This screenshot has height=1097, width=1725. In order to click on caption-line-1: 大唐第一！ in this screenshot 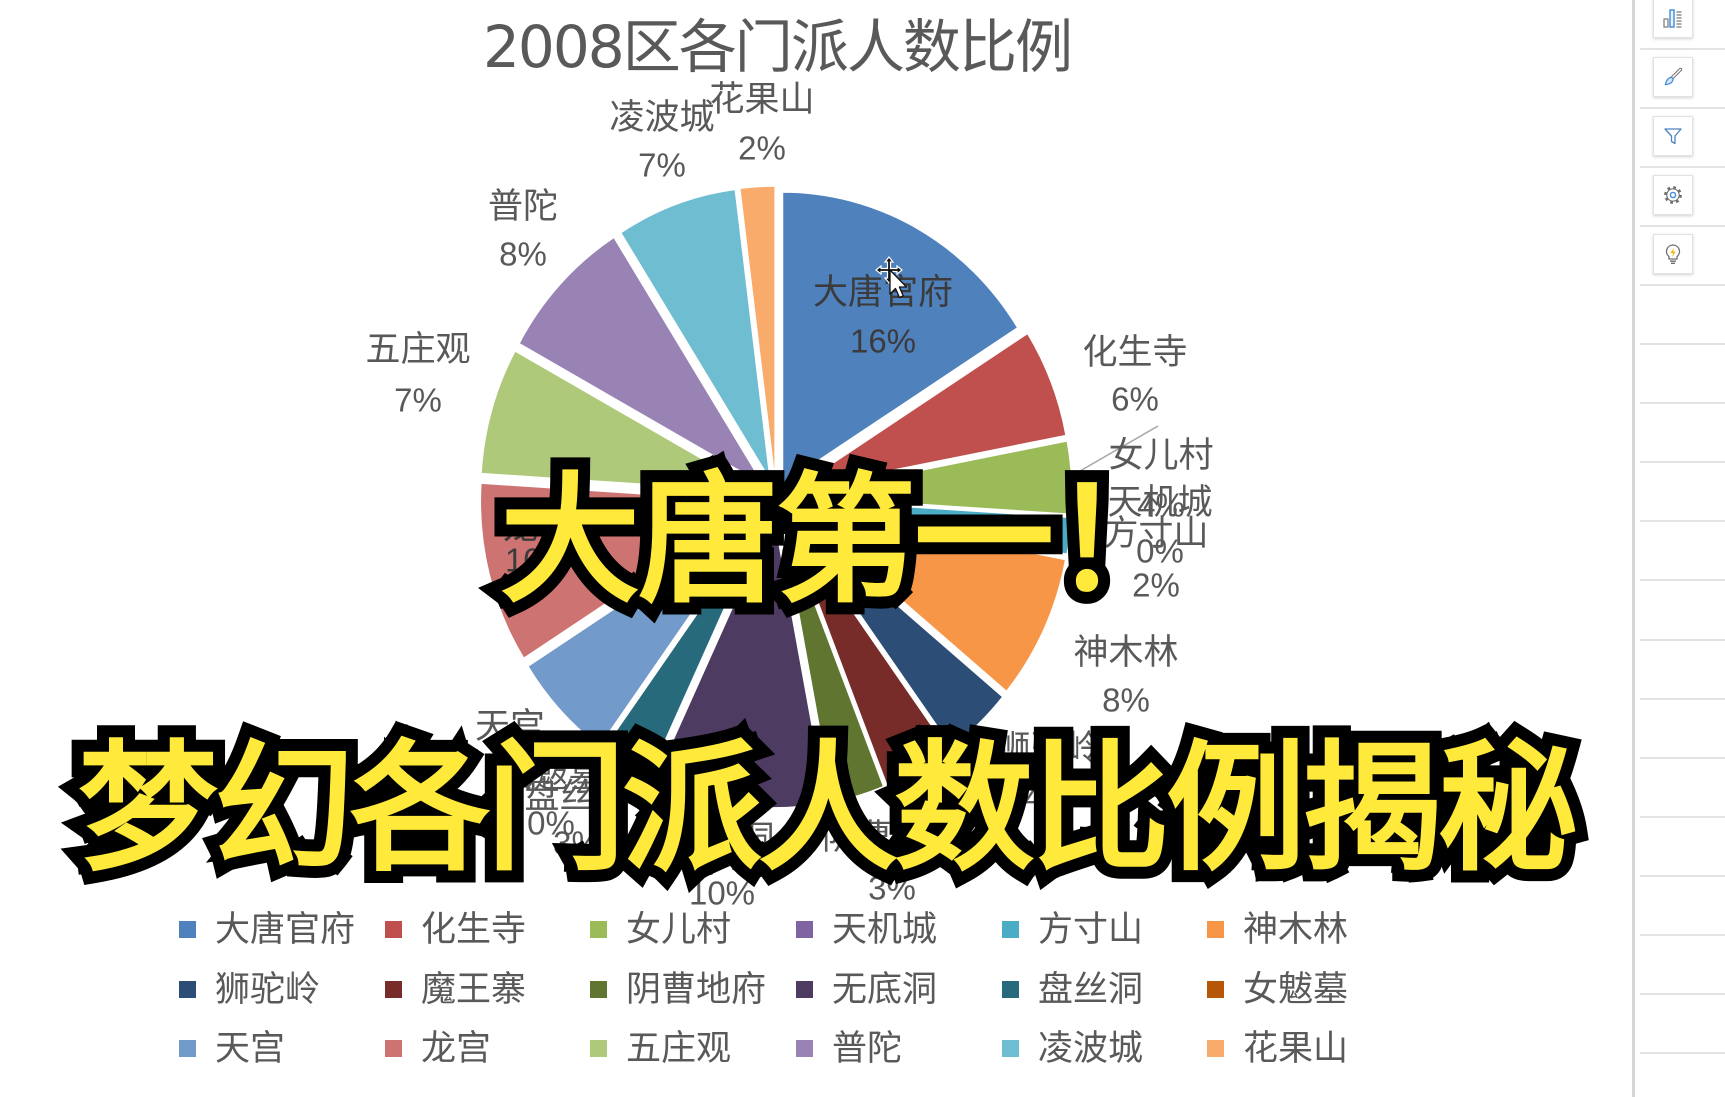, I will do `click(845, 541)`.